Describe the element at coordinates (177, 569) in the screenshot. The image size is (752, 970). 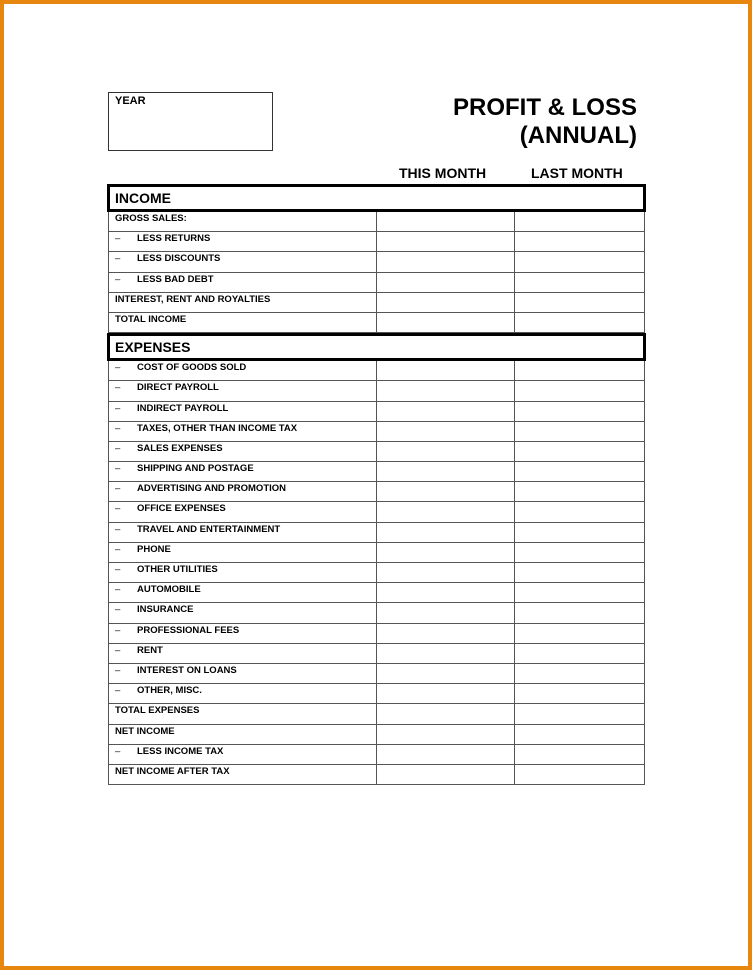
I see `row-label-text: OTHER UTILITIES` at that location.